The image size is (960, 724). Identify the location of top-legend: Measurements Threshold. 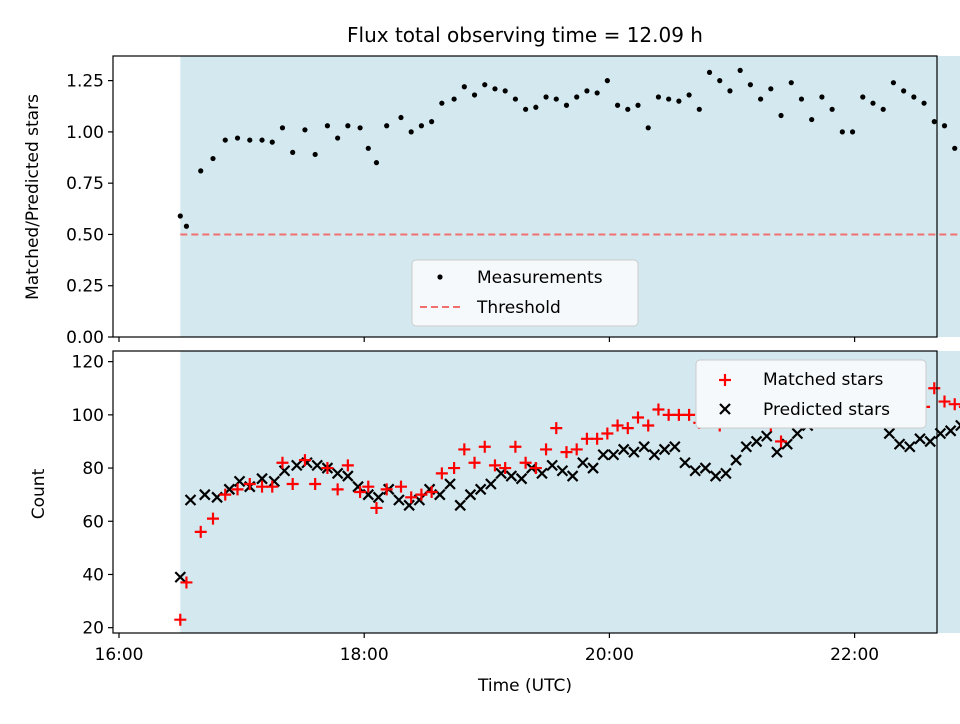
(525, 293).